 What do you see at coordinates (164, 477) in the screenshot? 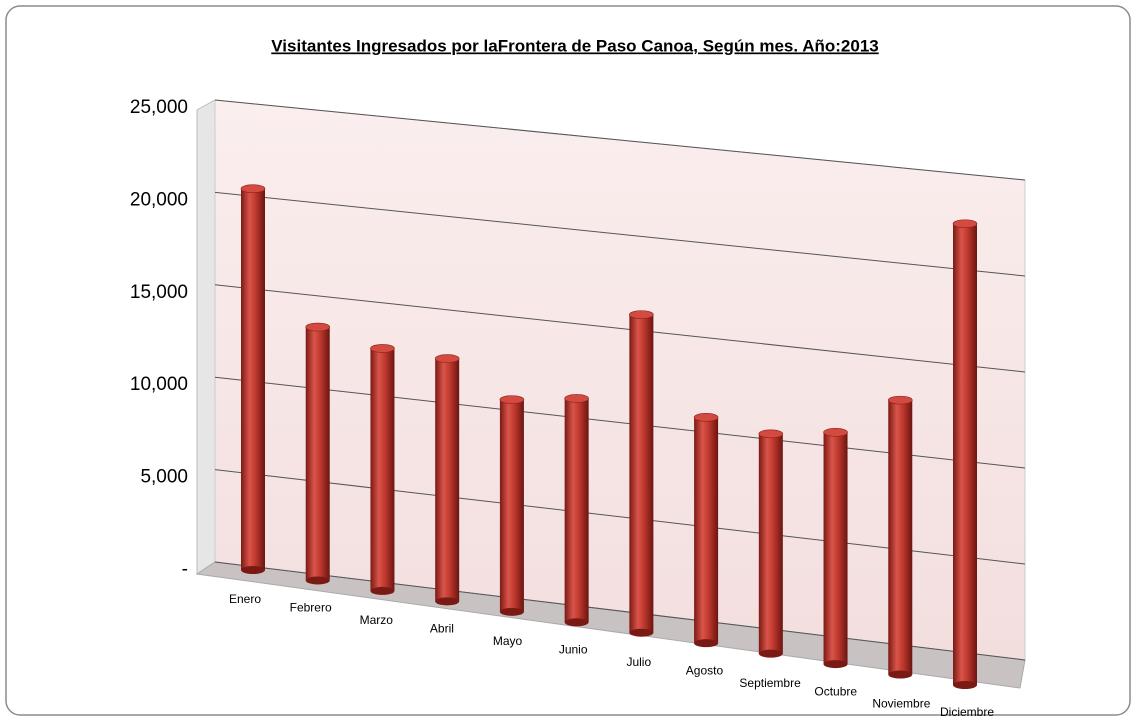
I see `y-tick-label: 5,000` at bounding box center [164, 477].